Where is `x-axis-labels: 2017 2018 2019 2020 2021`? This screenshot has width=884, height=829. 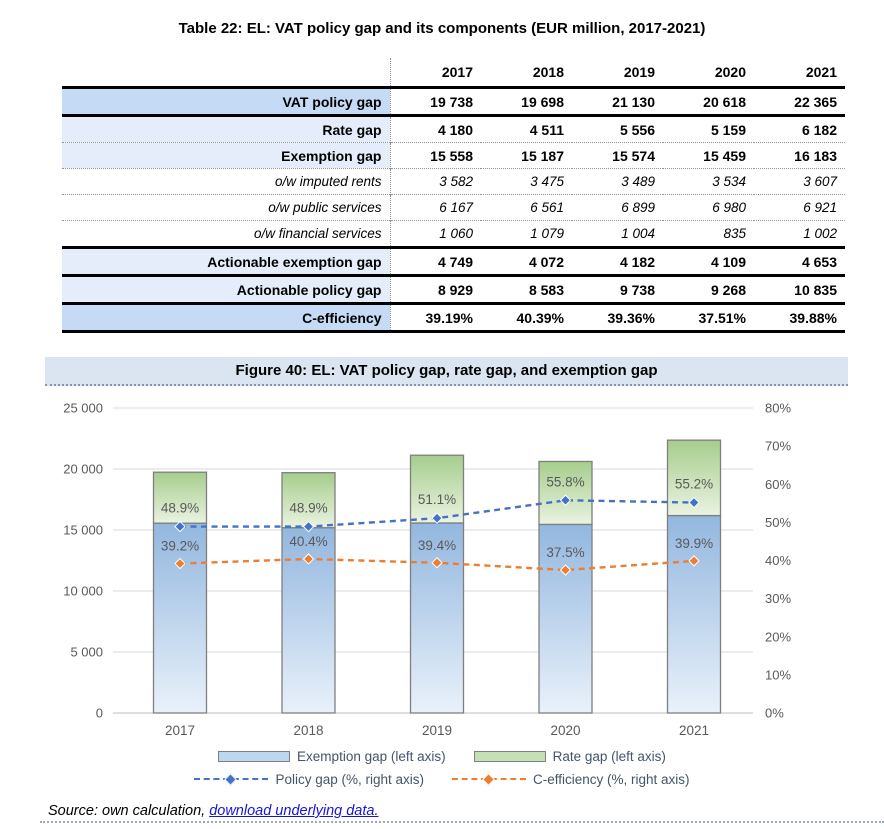 x-axis-labels: 2017 2018 2019 2020 2021 is located at coordinates (437, 730).